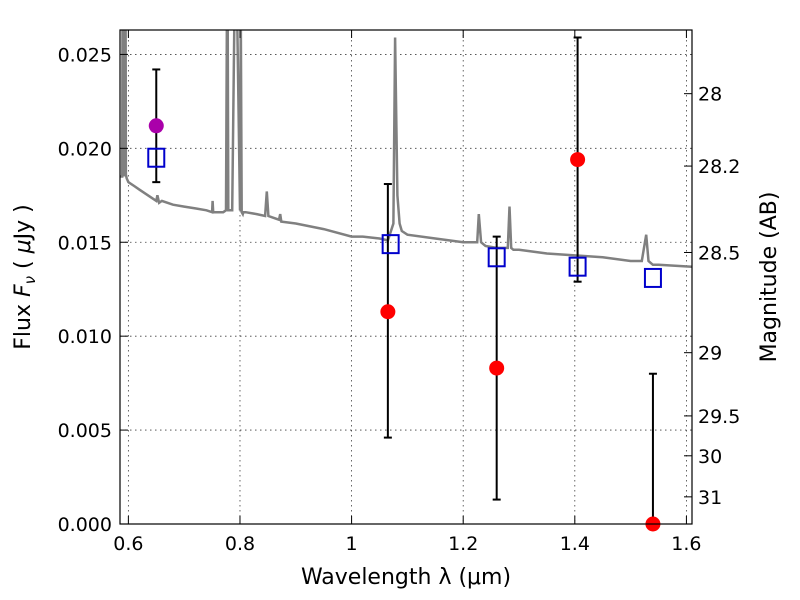  What do you see at coordinates (85, 431) in the screenshot?
I see `y-tick-label: 0.005` at bounding box center [85, 431].